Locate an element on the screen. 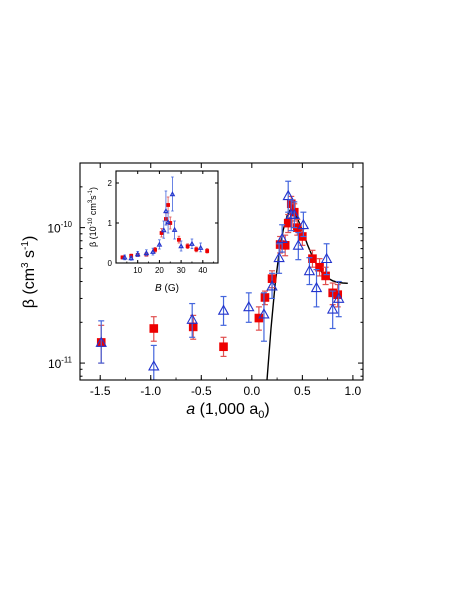 Image resolution: width=463 pixels, height=599 pixels. x-tick-label: 1.0 is located at coordinates (353, 391).